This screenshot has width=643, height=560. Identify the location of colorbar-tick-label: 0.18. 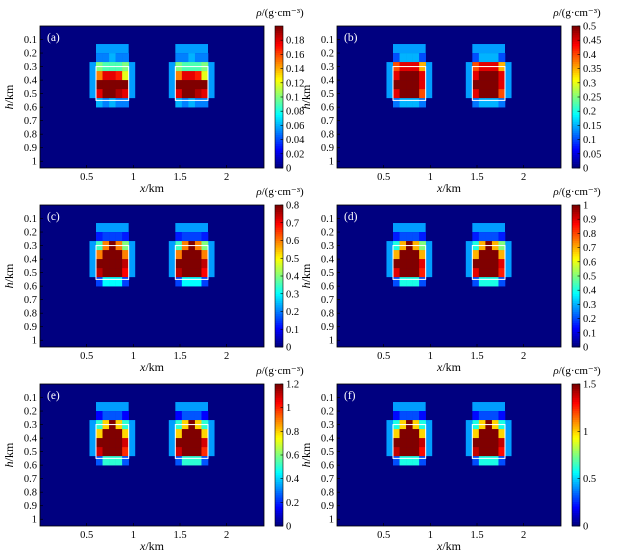
(295, 41).